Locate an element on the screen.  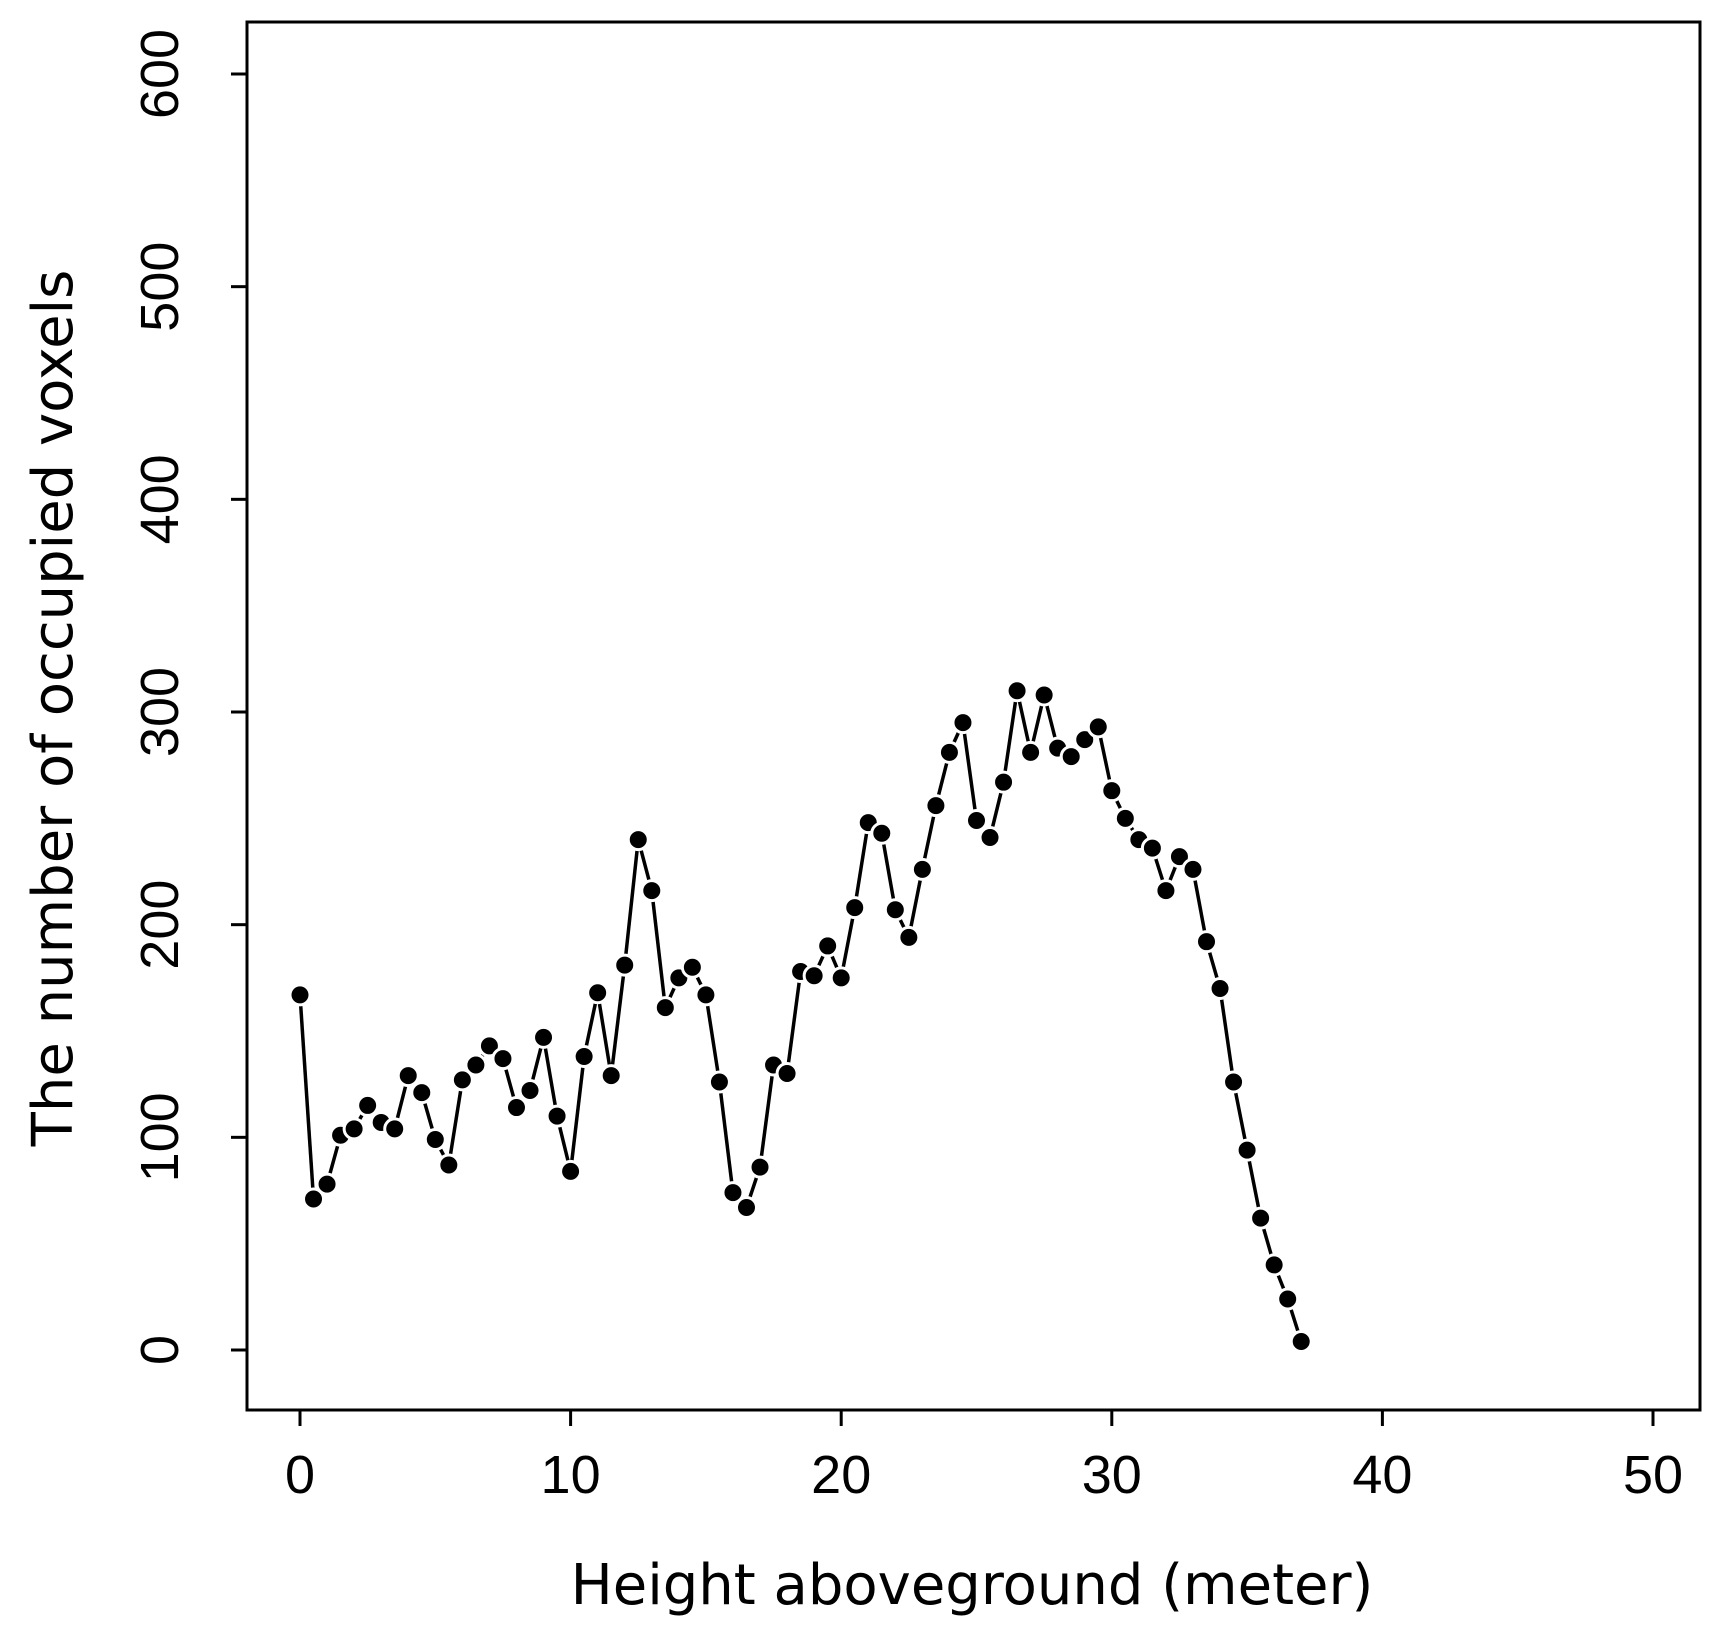
x-tick-label: 50 is located at coordinates (1653, 1475).